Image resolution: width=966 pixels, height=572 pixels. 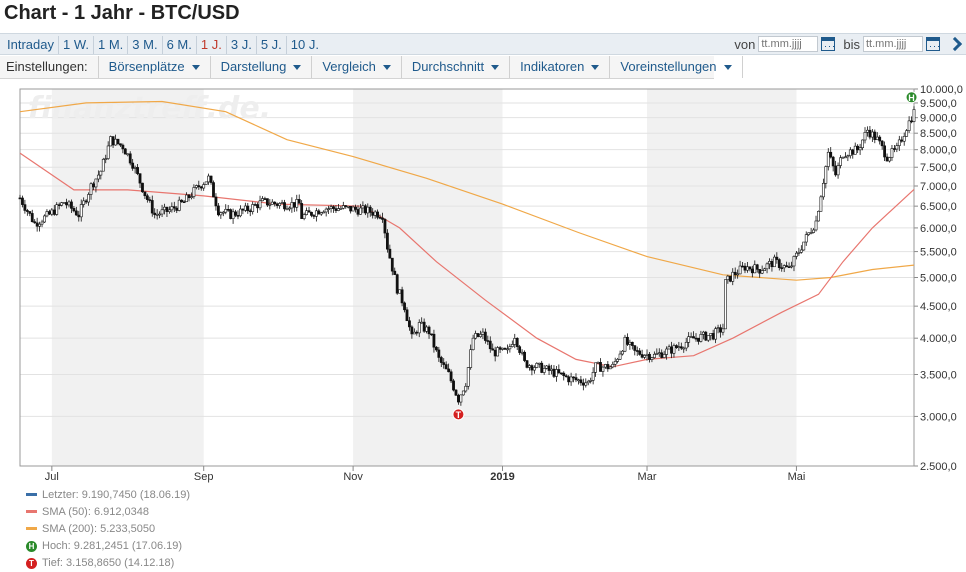 What do you see at coordinates (788, 44) in the screenshot?
I see `range-from-input` at bounding box center [788, 44].